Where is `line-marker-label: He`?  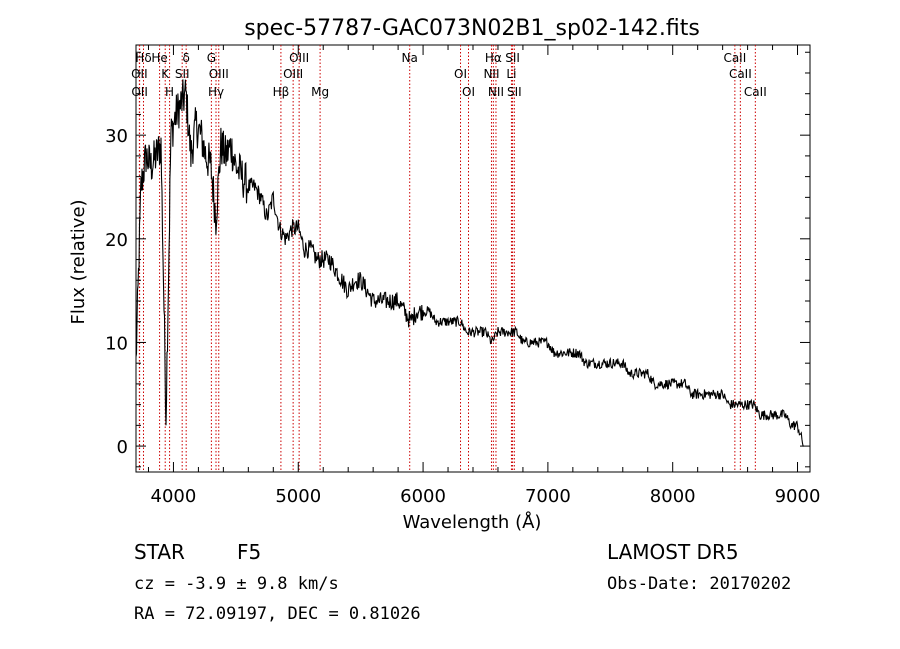
line-marker-label: He is located at coordinates (159, 58).